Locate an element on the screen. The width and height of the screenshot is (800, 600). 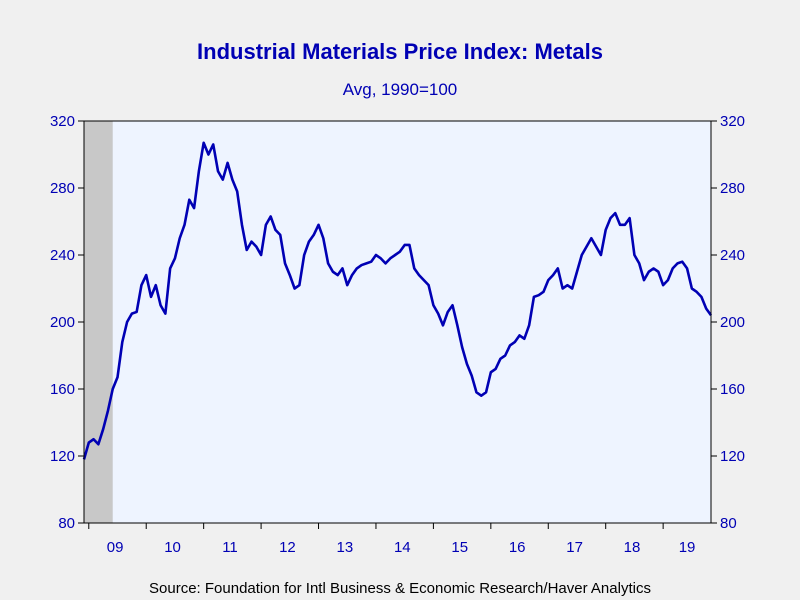
y-tick-label-left: 160 is located at coordinates (62, 389).